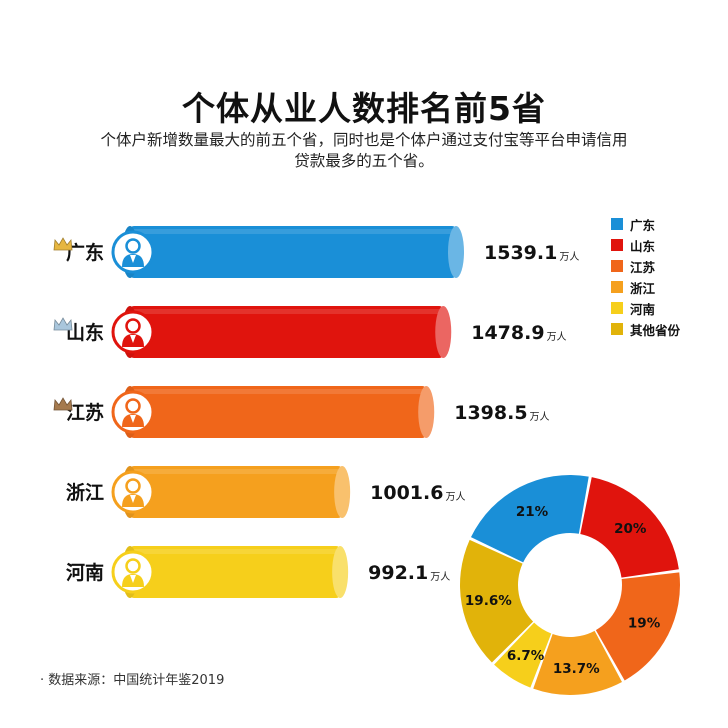 The width and height of the screenshot is (728, 728). I want to click on slice-label: 19.6%, so click(488, 601).